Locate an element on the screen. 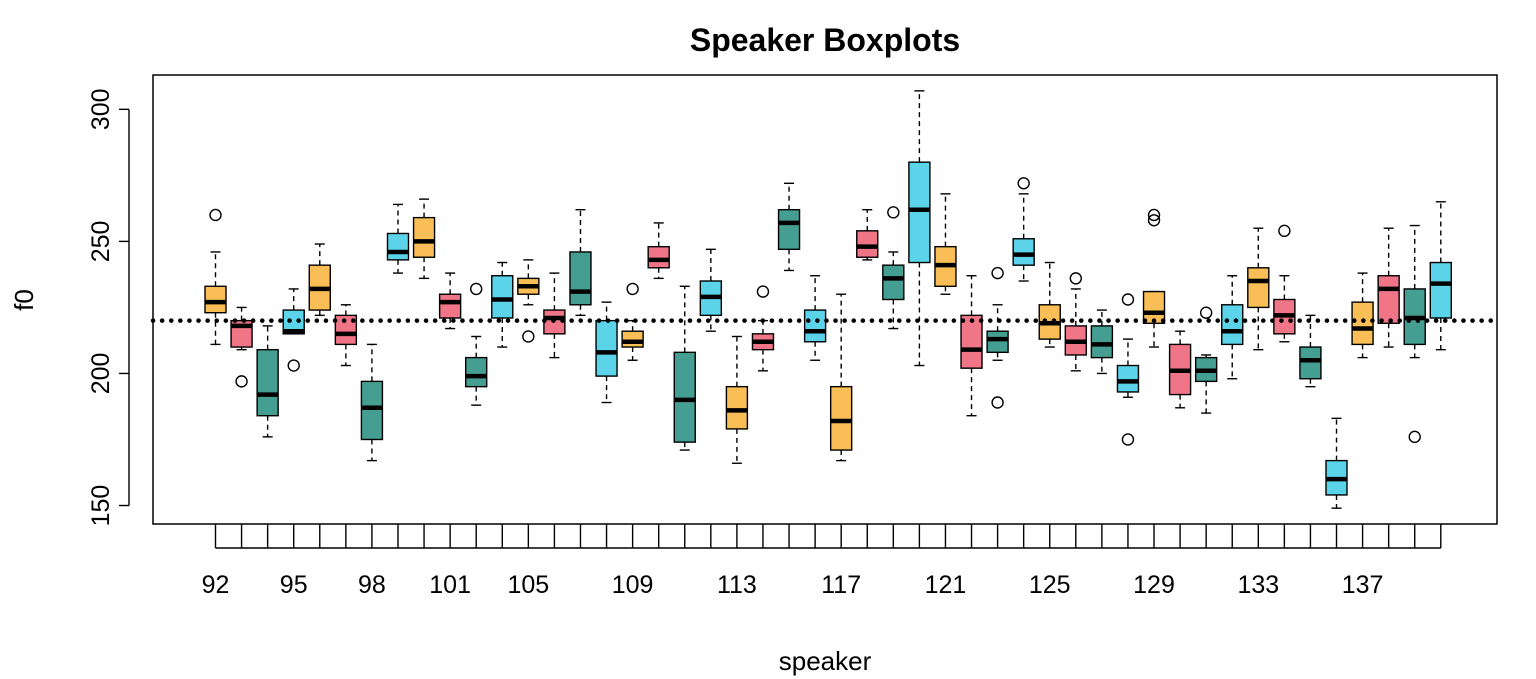 The image size is (1536, 679). x-tick-label: 137 is located at coordinates (1363, 585).